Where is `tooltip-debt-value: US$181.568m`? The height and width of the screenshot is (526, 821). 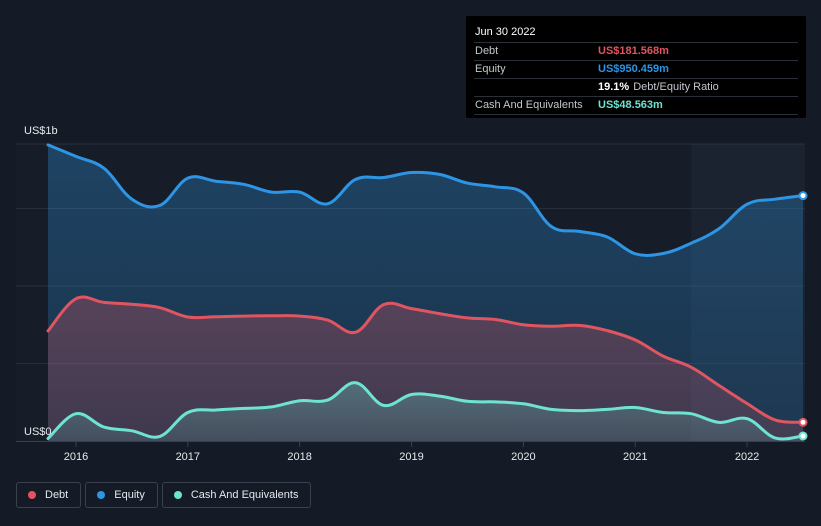 tooltip-debt-value: US$181.568m is located at coordinates (633, 51).